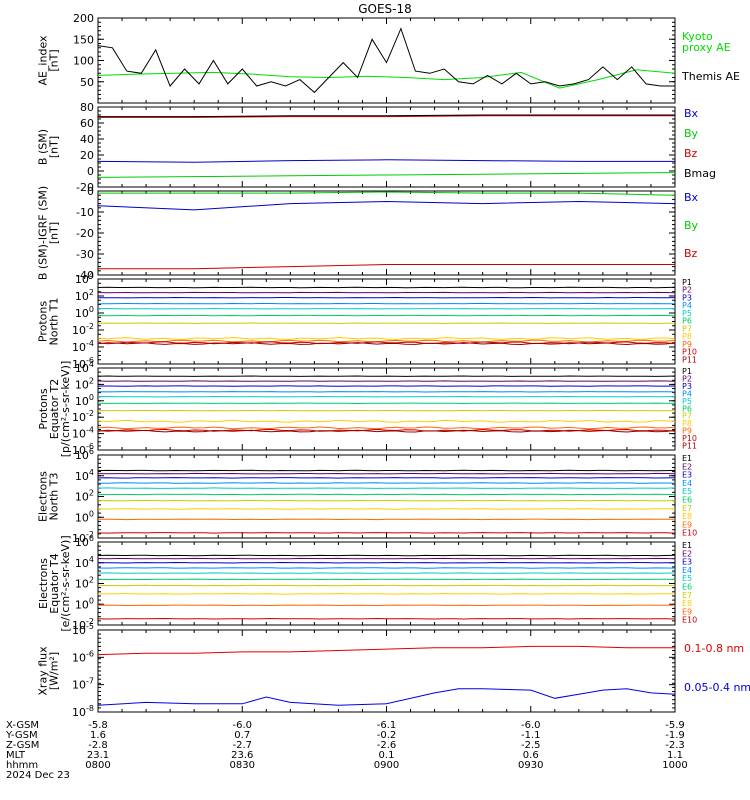 The width and height of the screenshot is (750, 800). Describe the element at coordinates (87, 82) in the screenshot. I see `y-tick-label: 50` at that location.